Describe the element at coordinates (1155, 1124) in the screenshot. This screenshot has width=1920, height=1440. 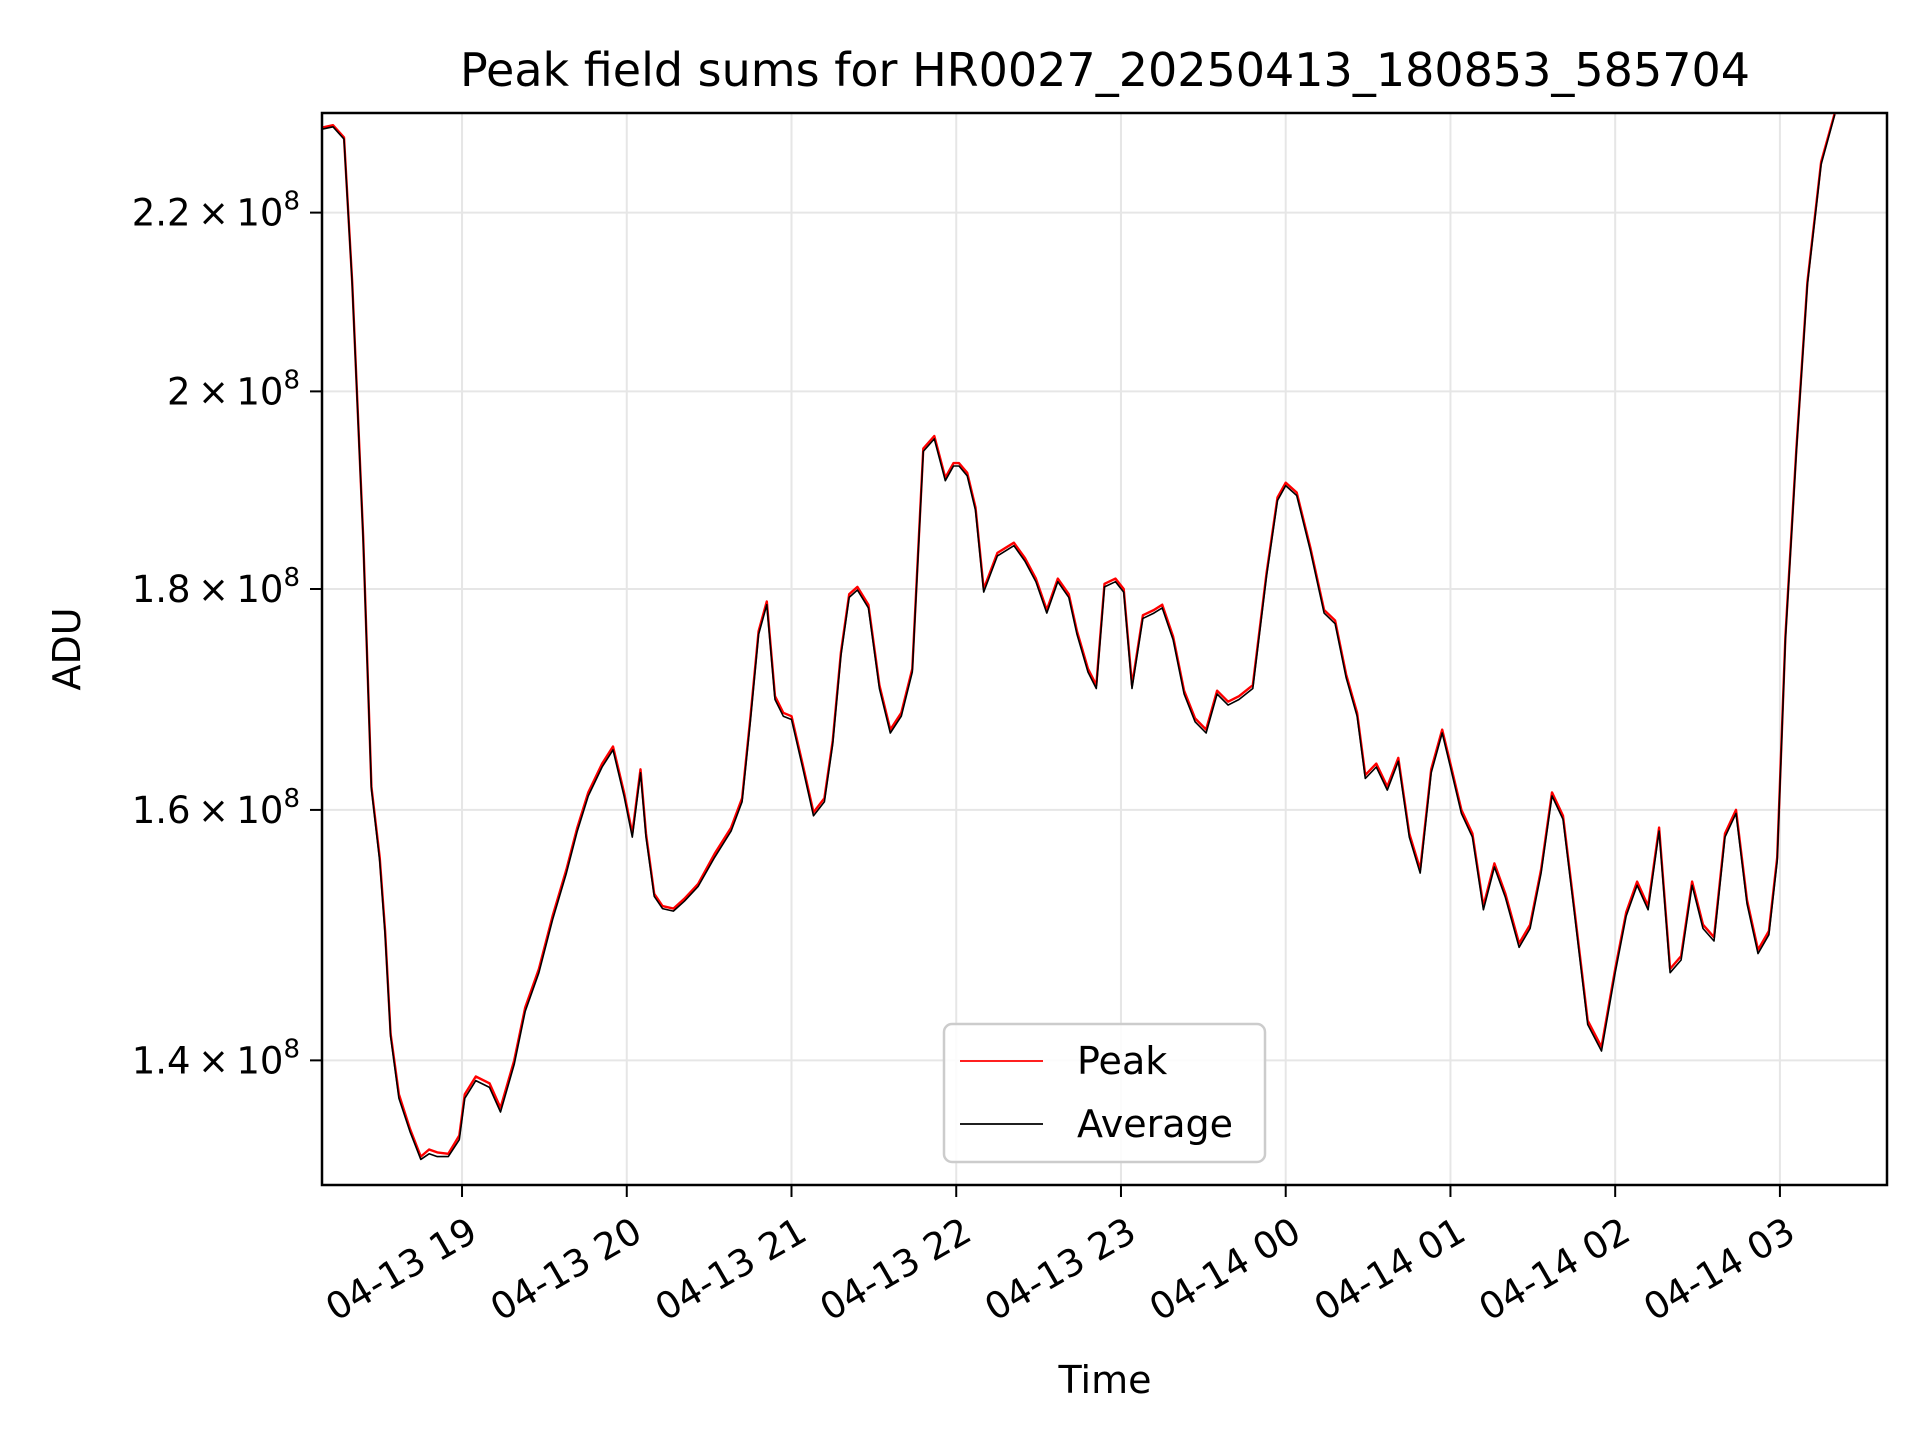
I see `legend-label-average: Average` at that location.